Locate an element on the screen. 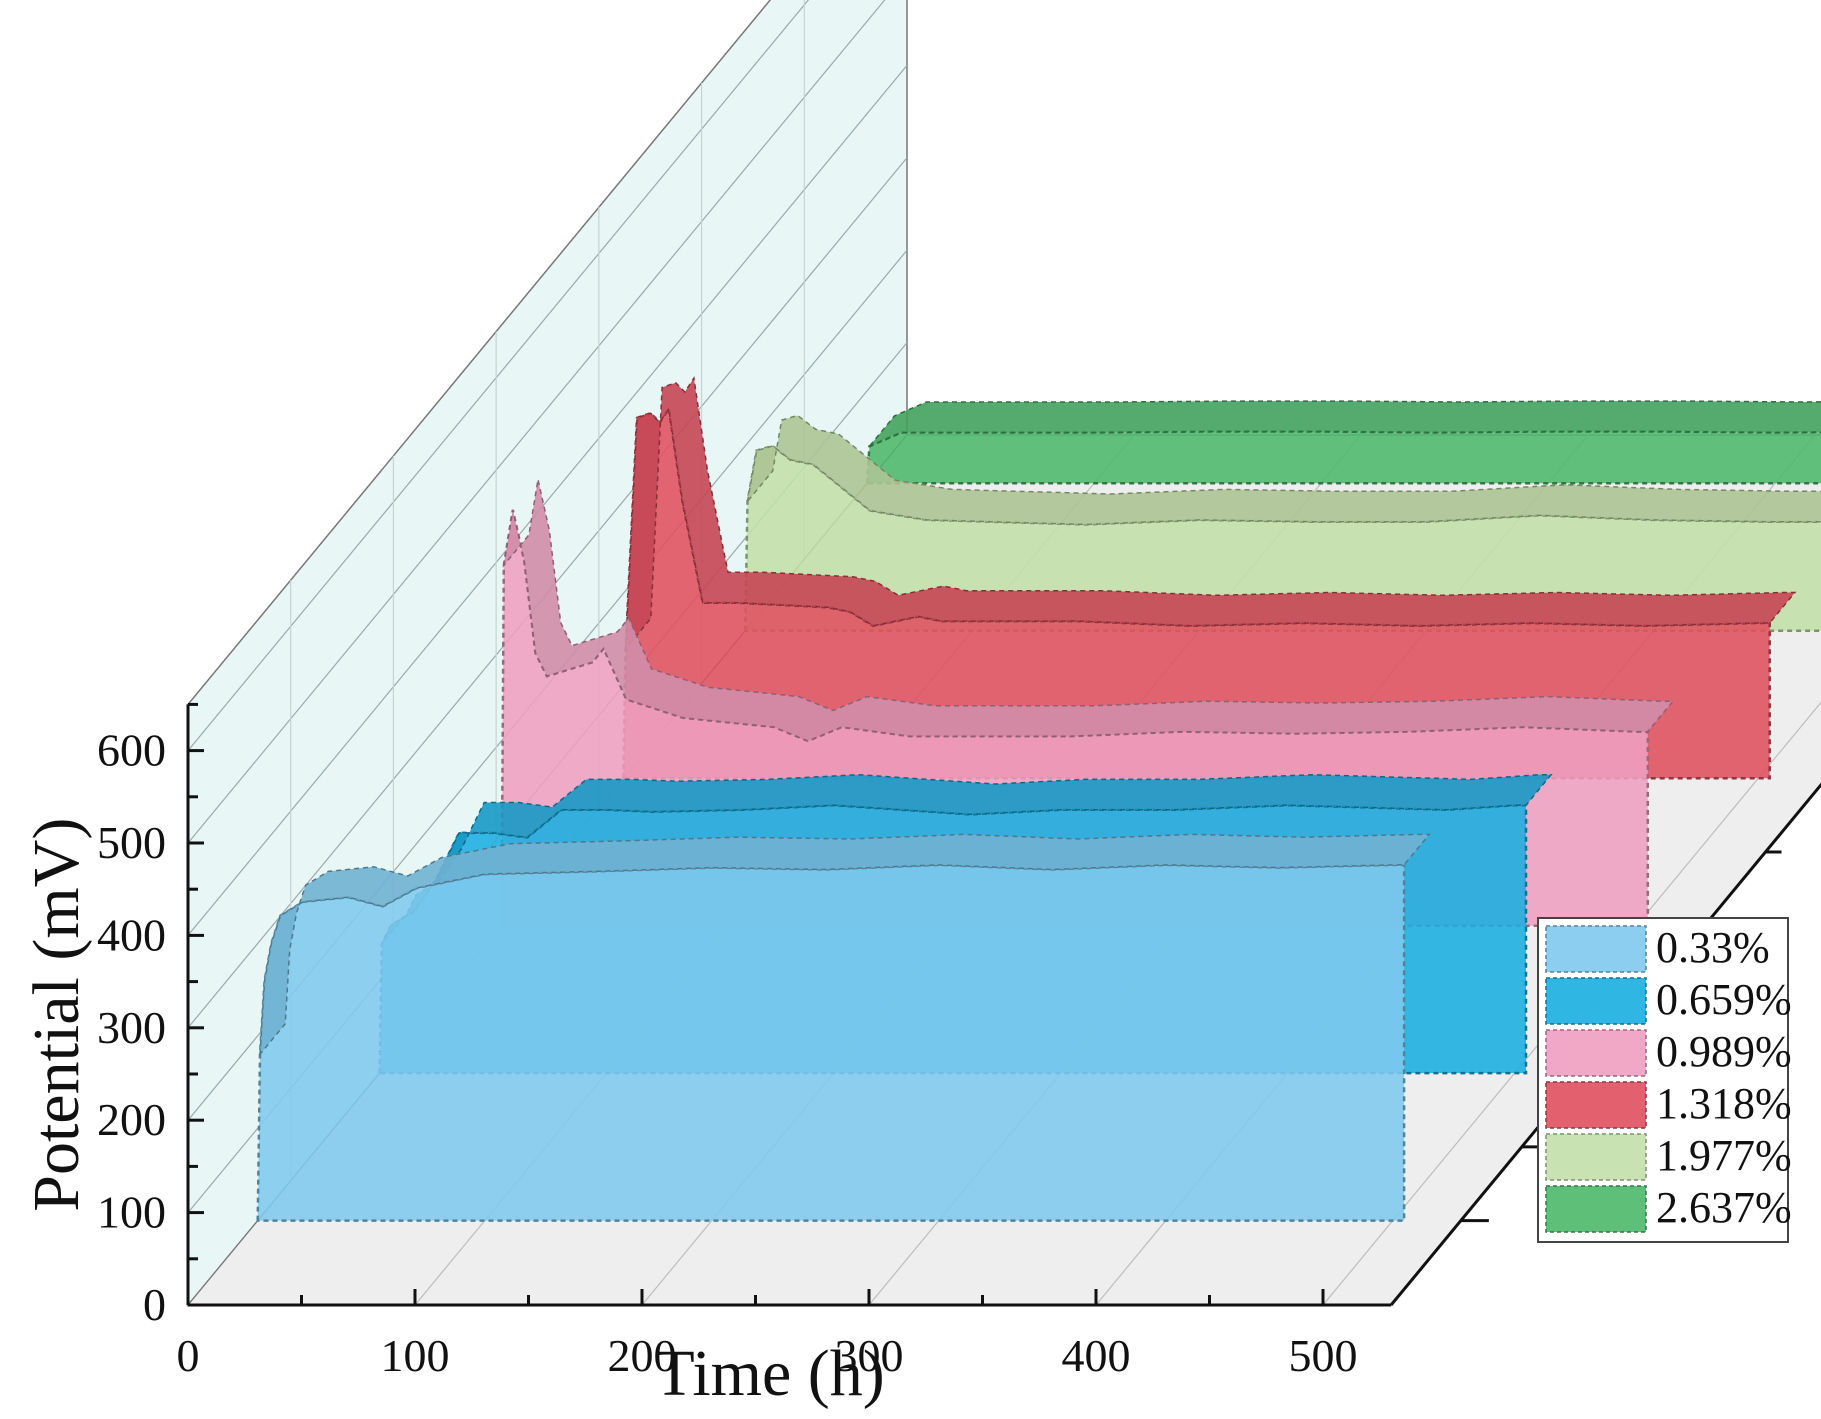  x-tick-label: 200 is located at coordinates (642, 1355).